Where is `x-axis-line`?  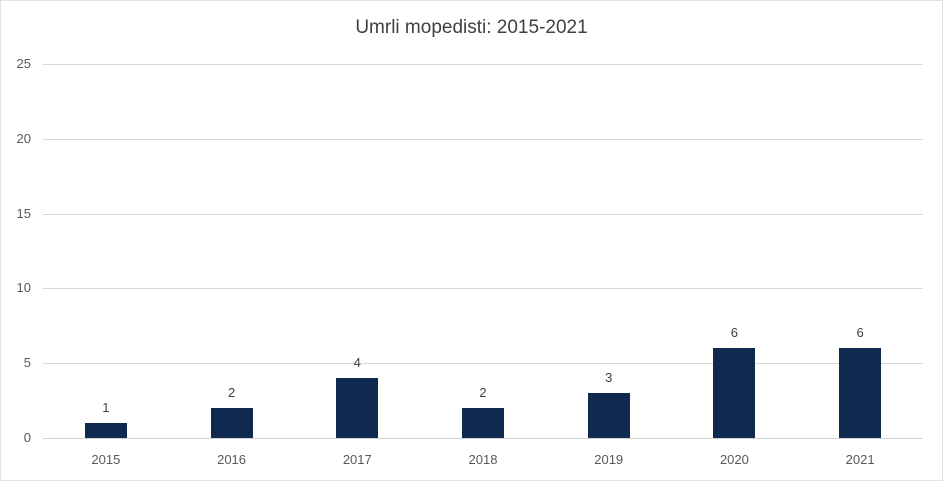 x-axis-line is located at coordinates (483, 438).